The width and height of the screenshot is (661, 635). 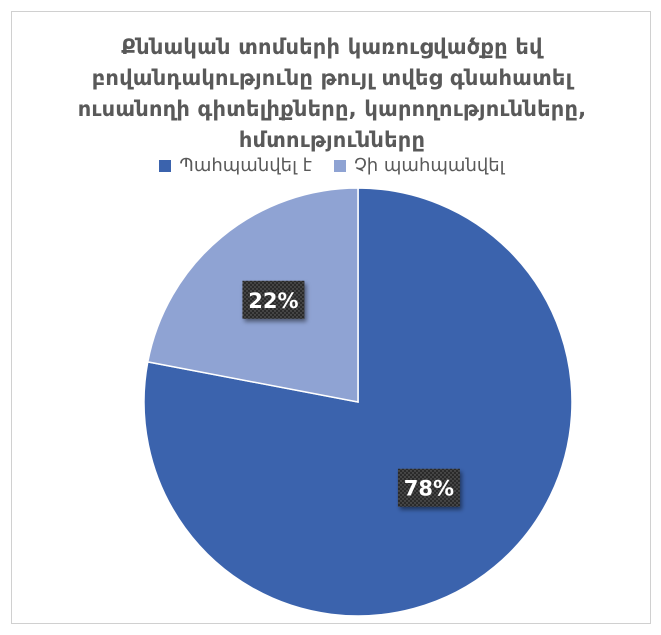 What do you see at coordinates (165, 165) in the screenshot?
I see `legend-swatch-preserved` at bounding box center [165, 165].